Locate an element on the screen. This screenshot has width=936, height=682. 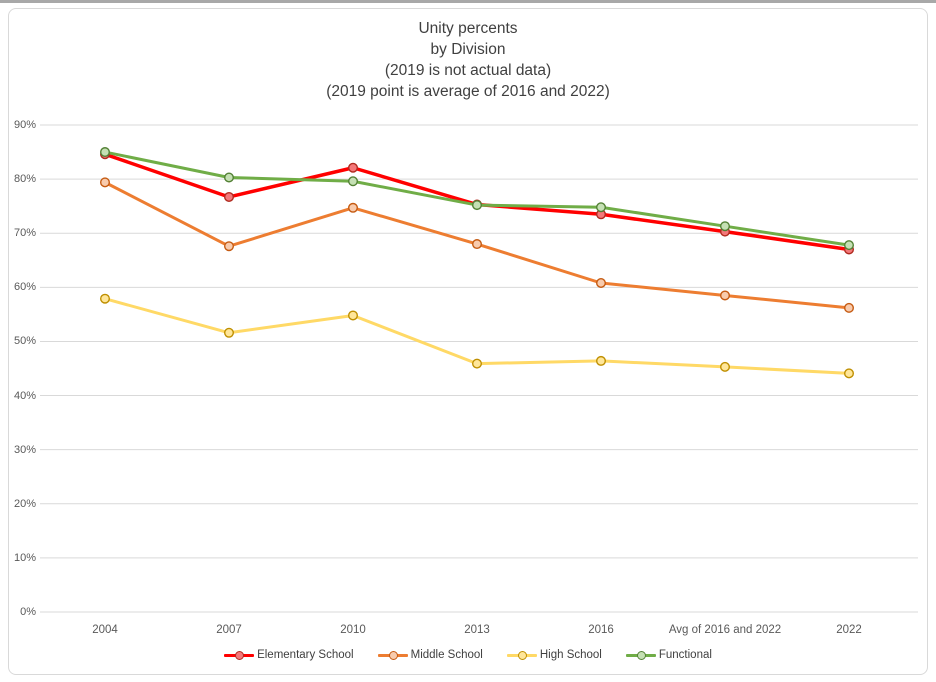
legend-swatch-elementary-school is located at coordinates (239, 655).